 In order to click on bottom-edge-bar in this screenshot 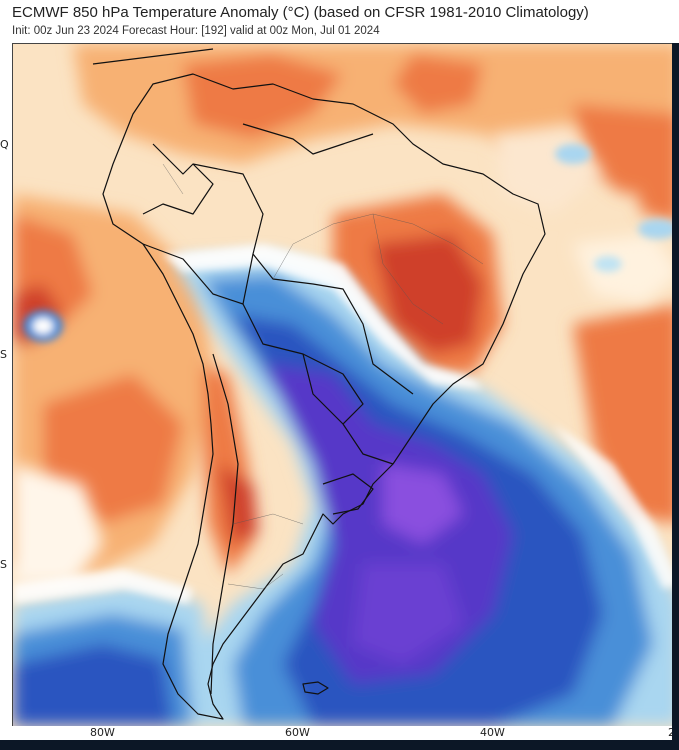, I will do `click(339, 745)`.